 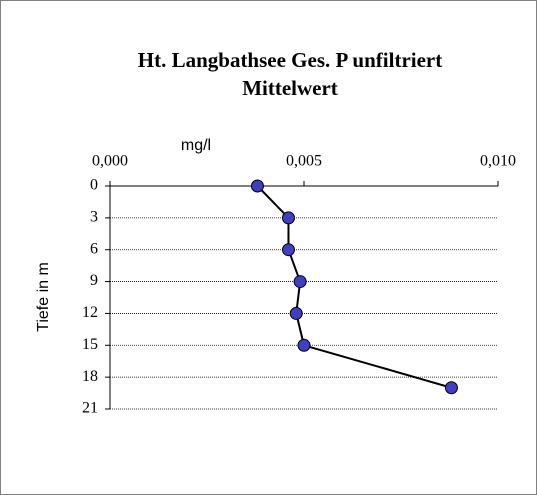 I want to click on chart-title: Mittelwert, so click(x=290, y=88).